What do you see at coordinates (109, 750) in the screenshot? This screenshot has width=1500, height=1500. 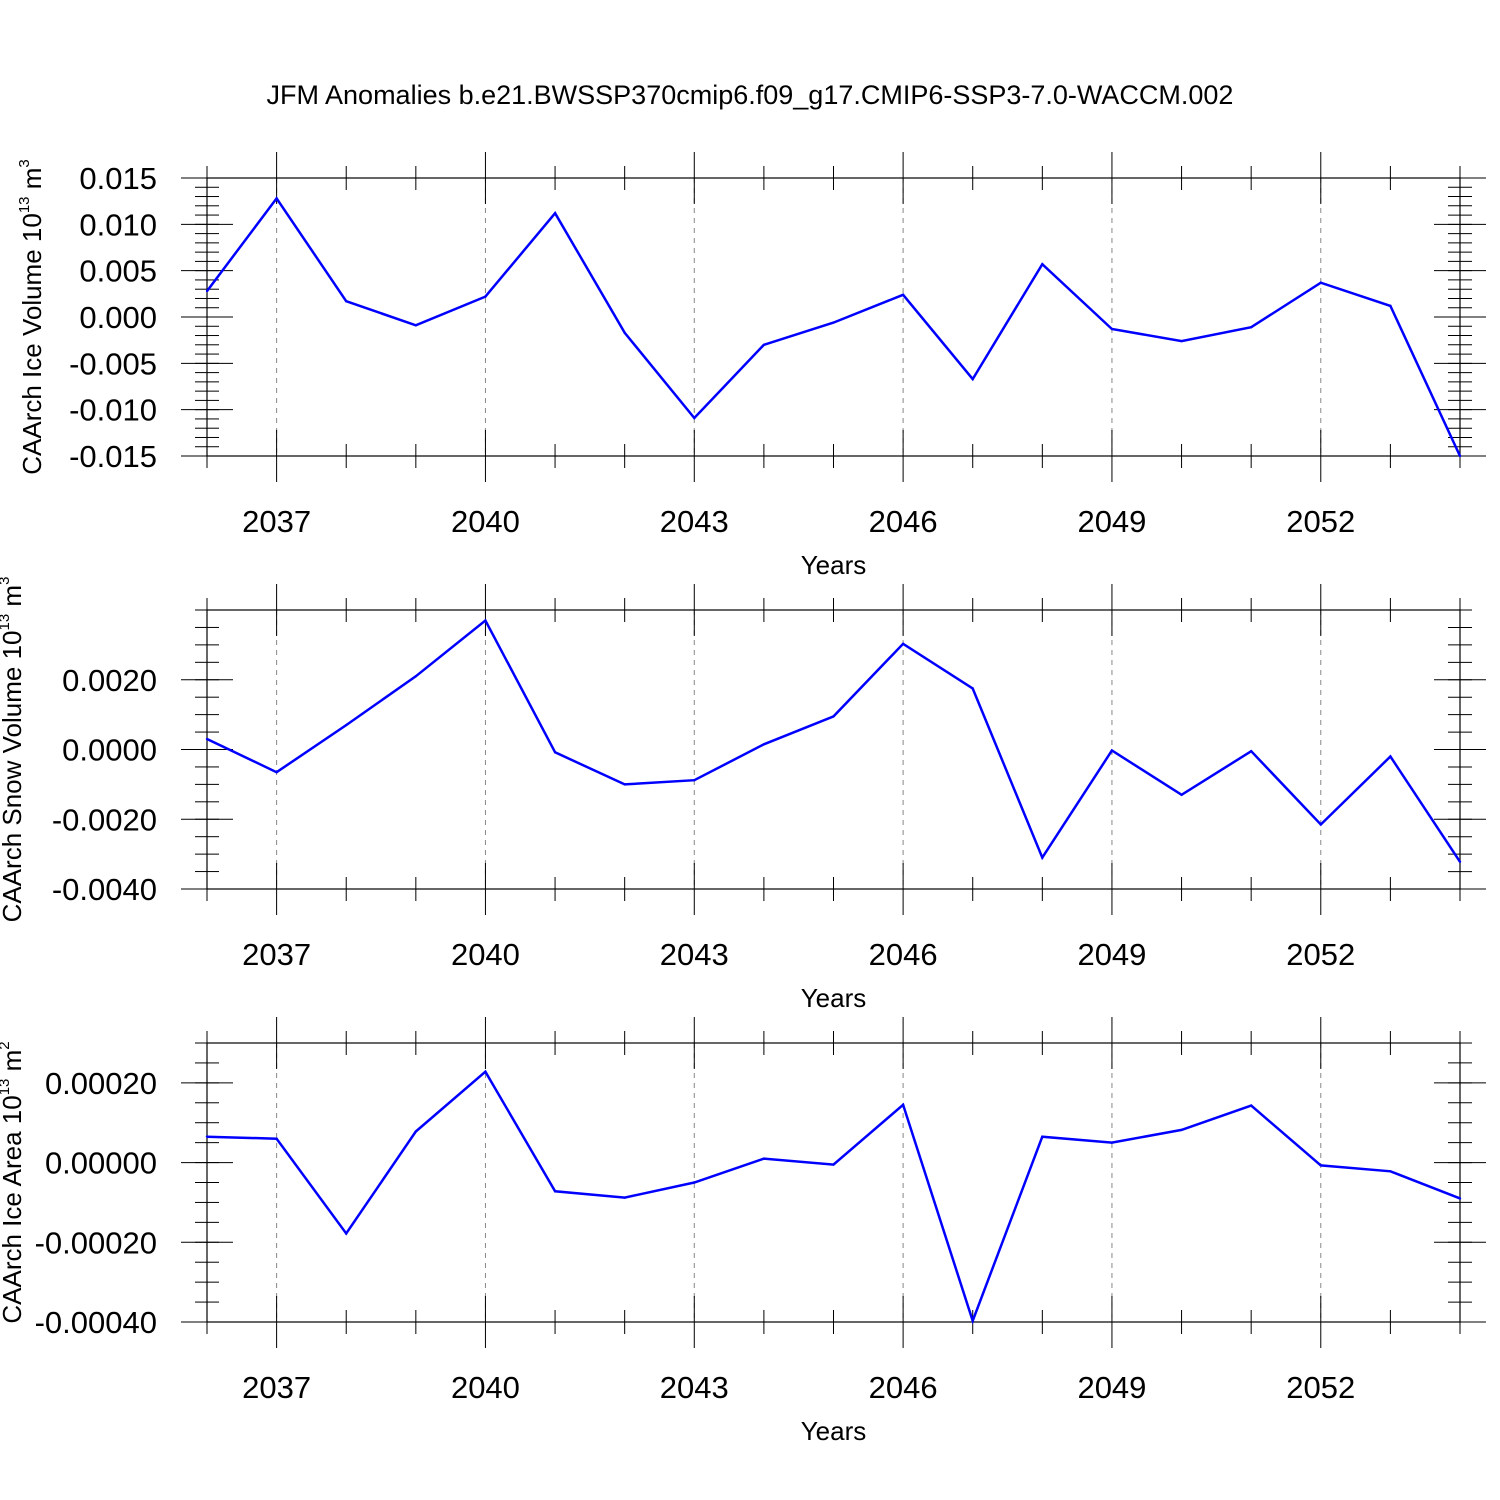 I see `y-tick-label: 0.0000` at bounding box center [109, 750].